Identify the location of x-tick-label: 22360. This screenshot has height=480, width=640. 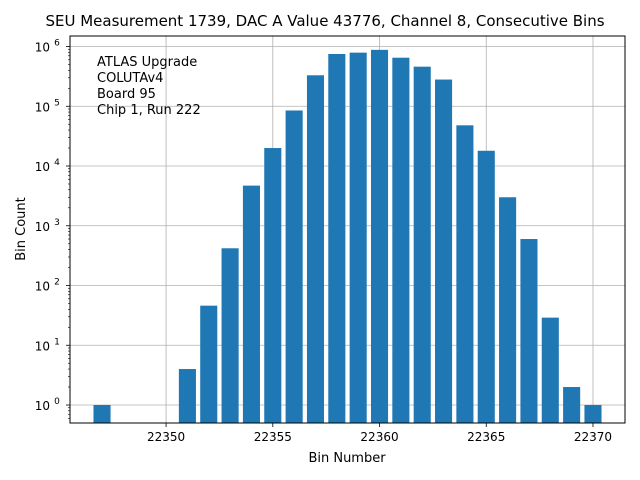
(379, 437).